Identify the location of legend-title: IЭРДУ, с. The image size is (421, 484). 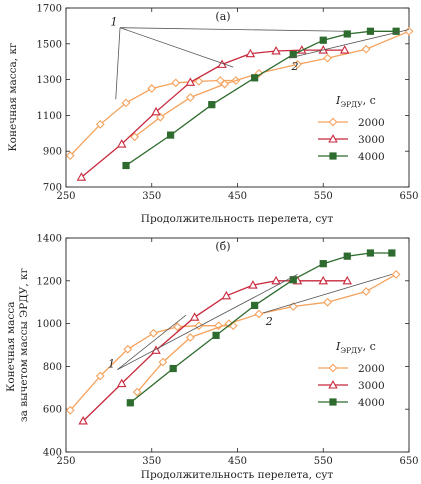
(355, 347).